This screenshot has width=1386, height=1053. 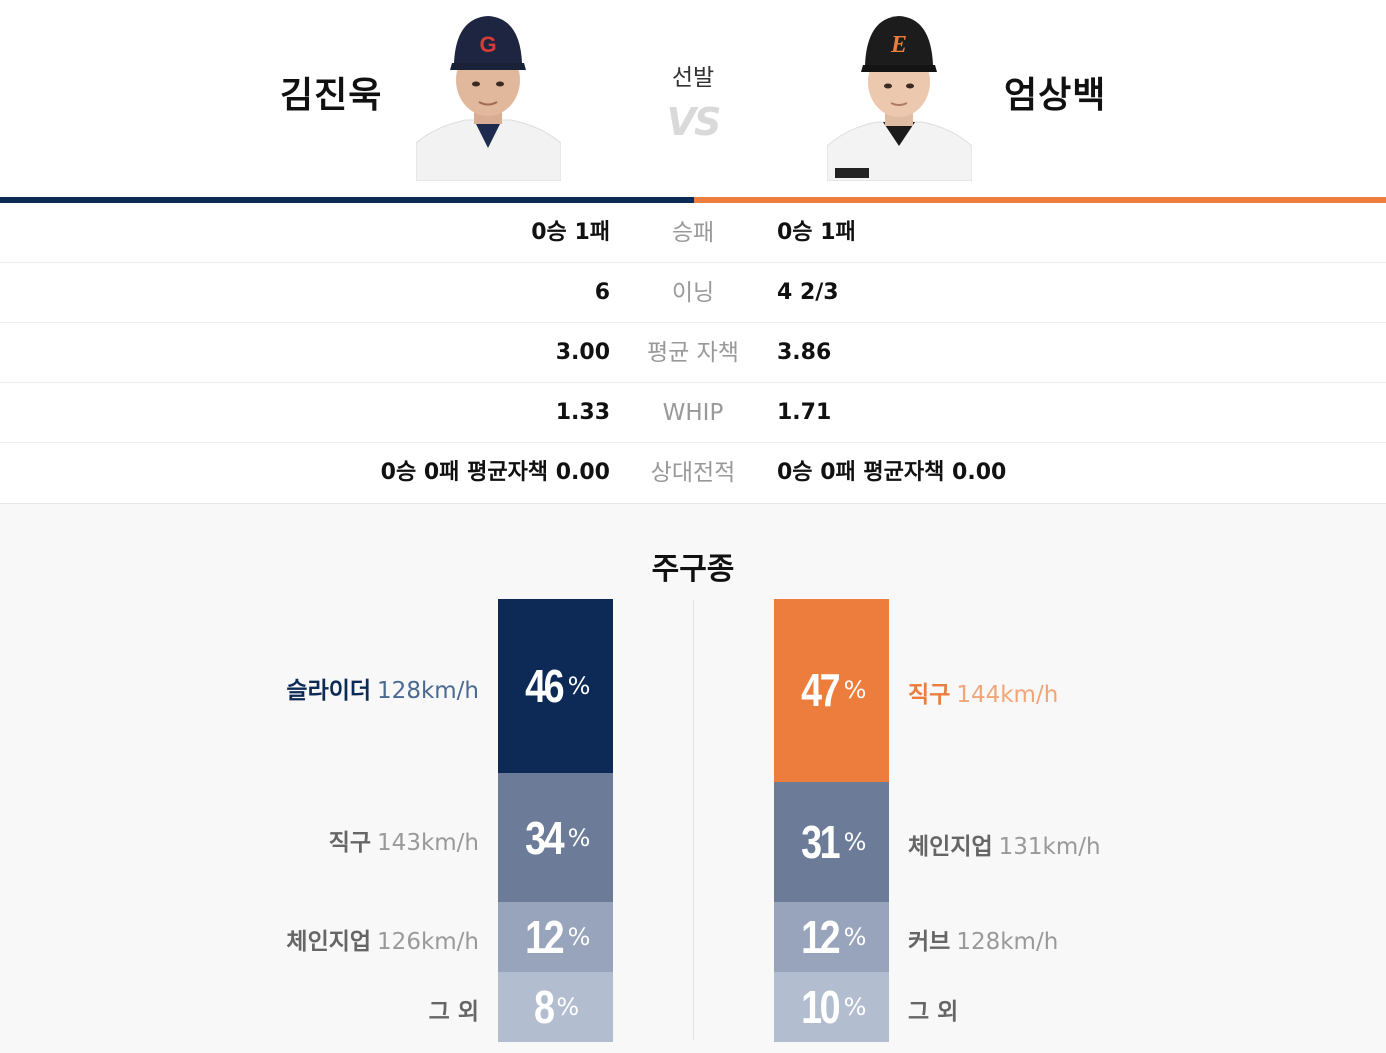 I want to click on right-pitch-type-label: 커브 128km/h, so click(x=983, y=939).